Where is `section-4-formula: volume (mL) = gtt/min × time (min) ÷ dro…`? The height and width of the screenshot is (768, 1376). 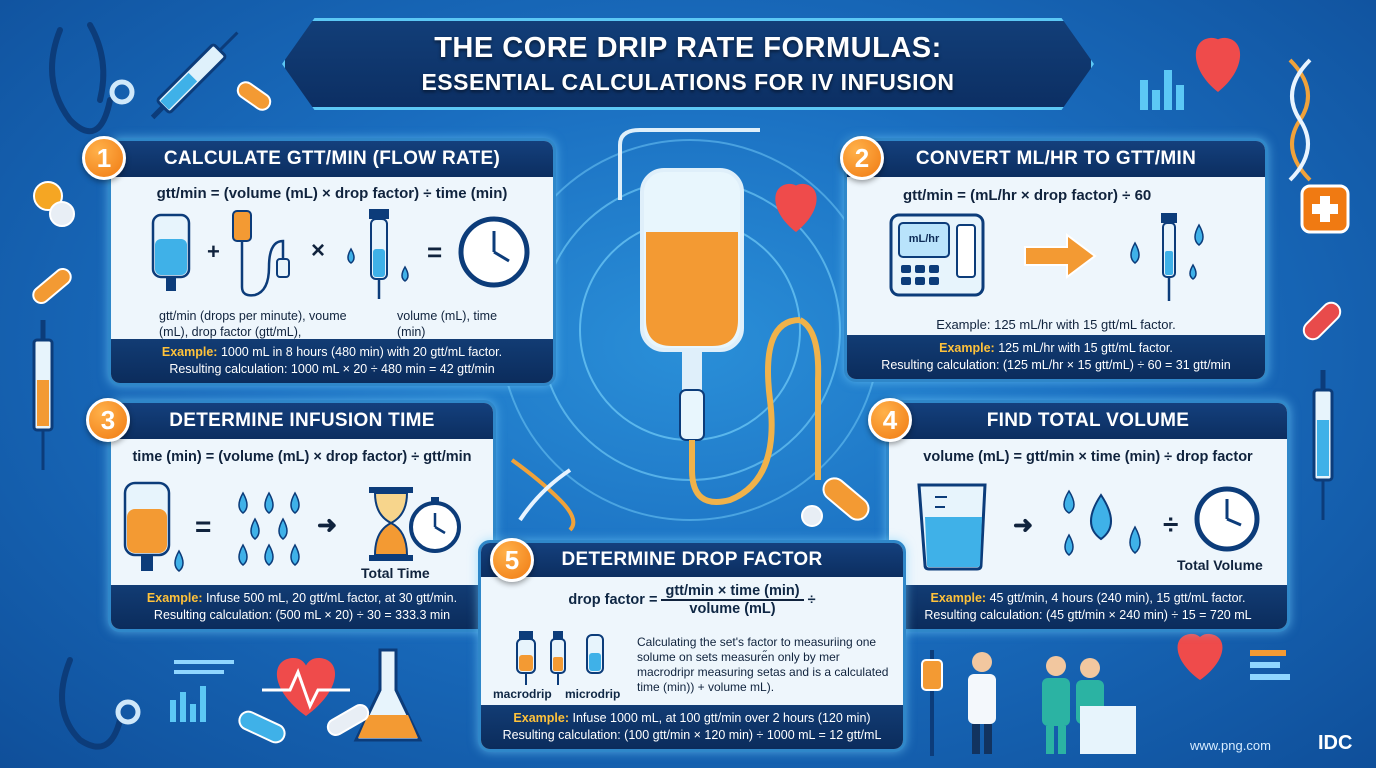
section-4-formula: volume (mL) = gtt/min × time (min) ÷ dro… is located at coordinates (1088, 457).